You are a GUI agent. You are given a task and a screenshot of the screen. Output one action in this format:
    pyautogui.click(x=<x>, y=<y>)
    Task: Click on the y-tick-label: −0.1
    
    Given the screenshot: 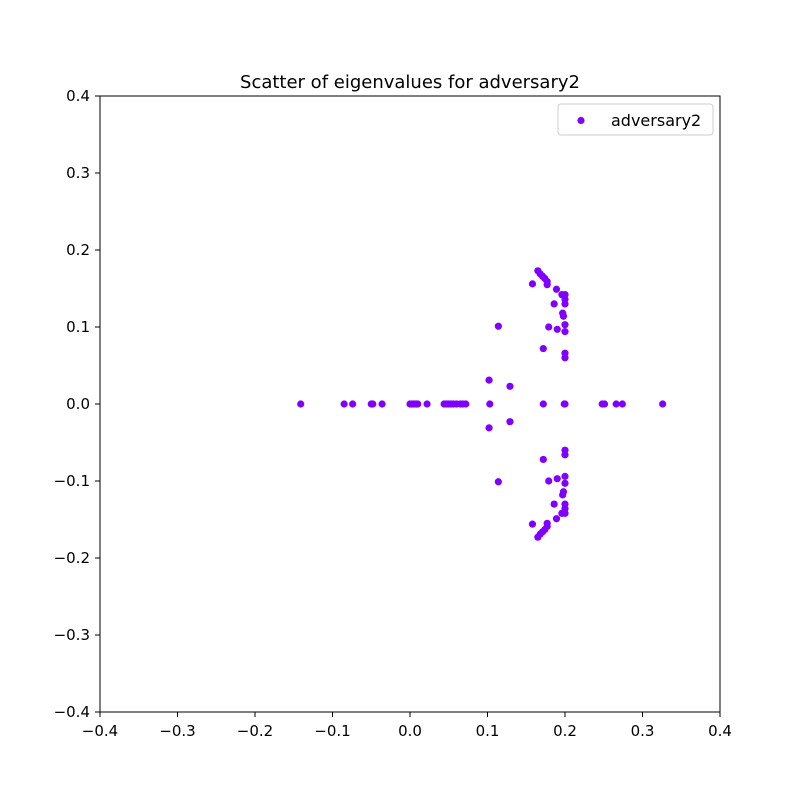 What is the action you would take?
    pyautogui.click(x=72, y=481)
    